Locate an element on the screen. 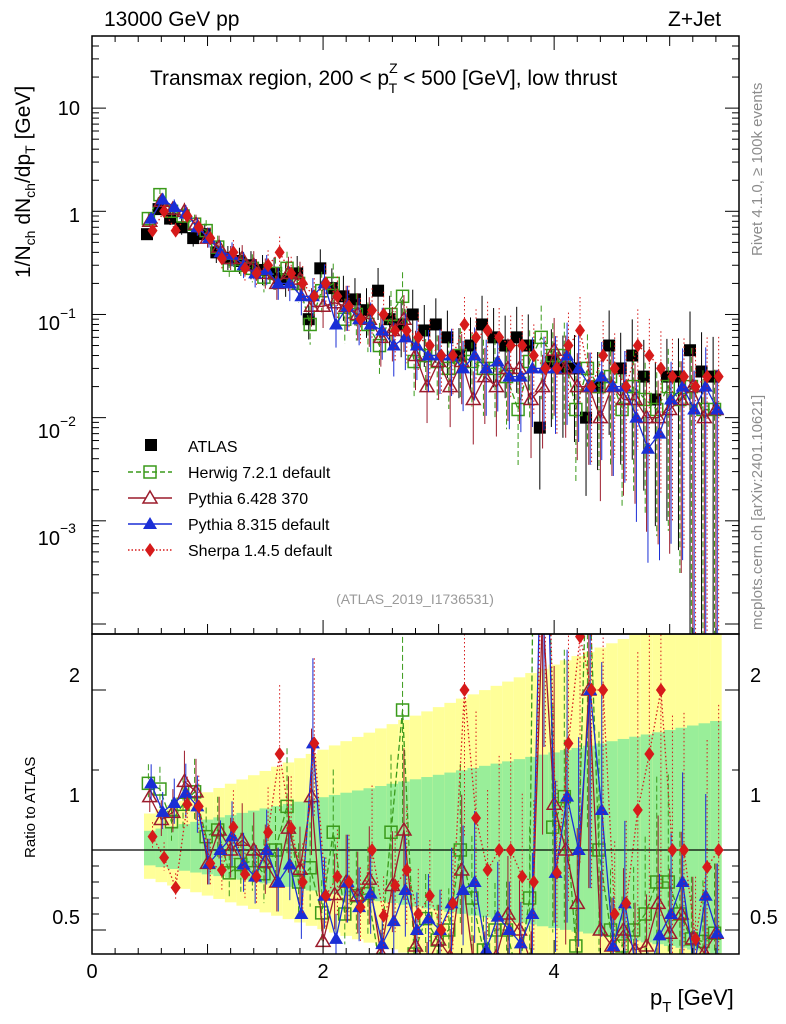 The height and width of the screenshot is (1024, 786). y-axis-title: 1/Nch dNch/dpT [GeV] is located at coordinates (25, 181).